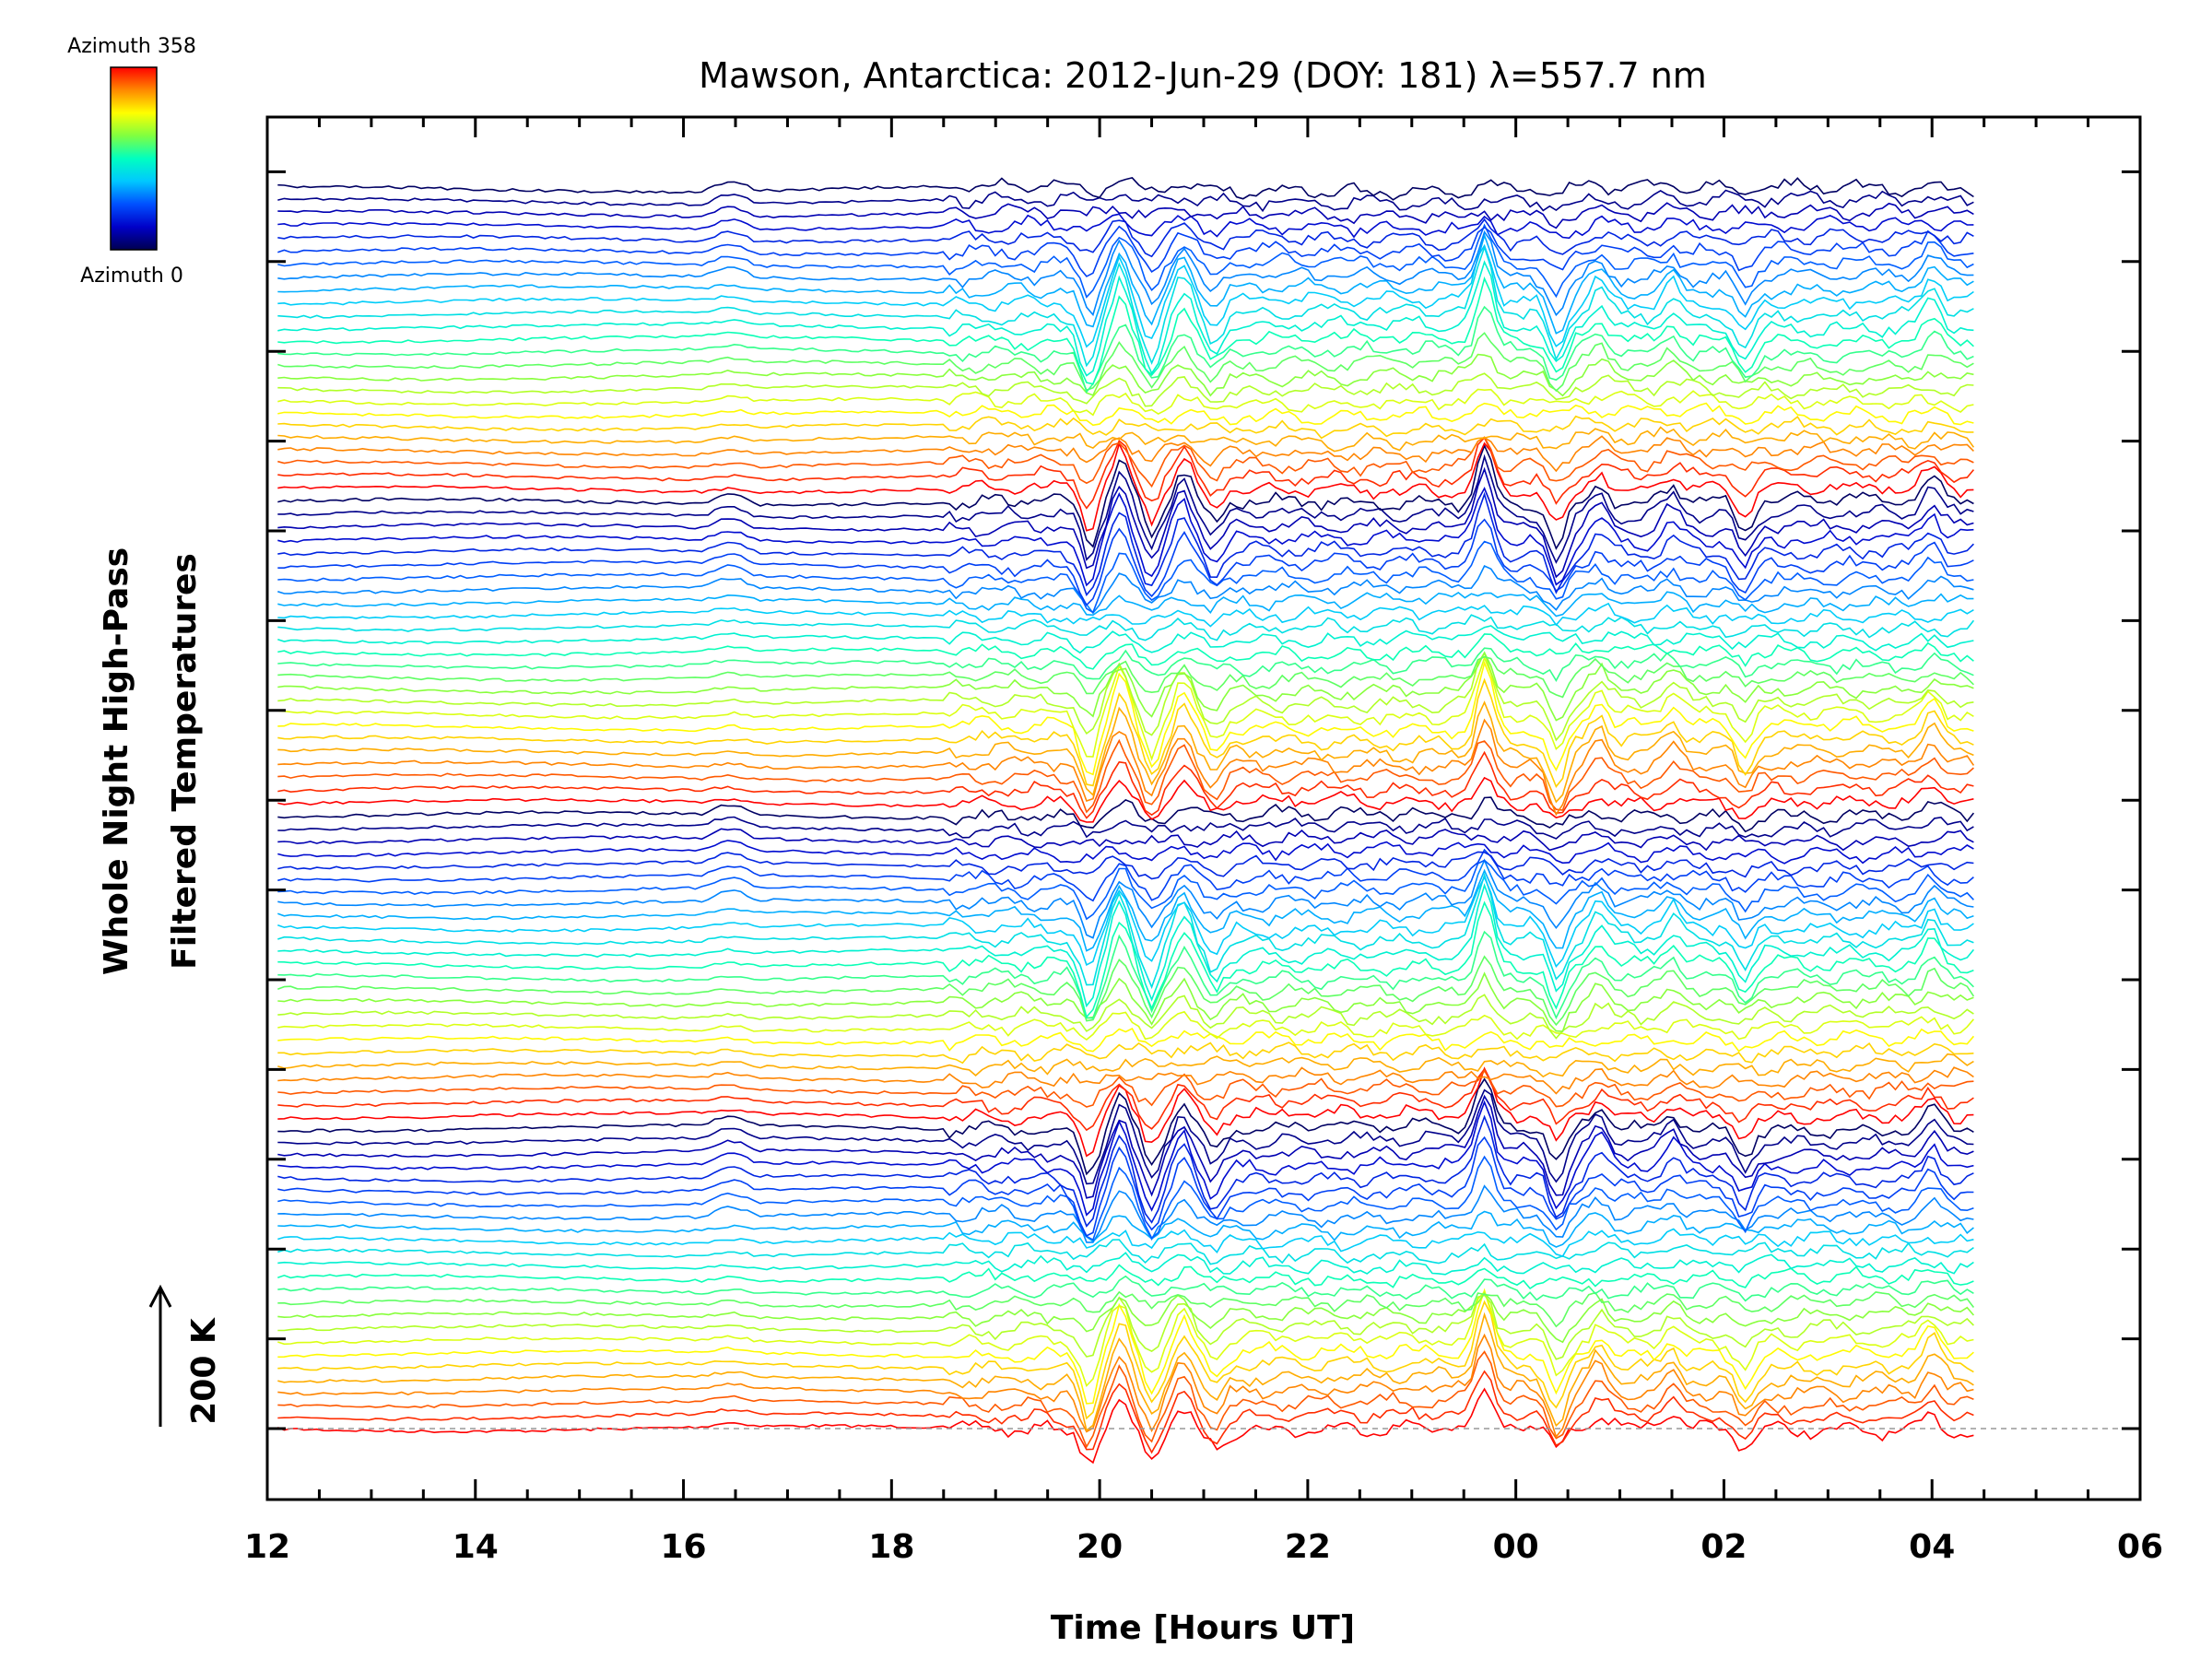 Image resolution: width=2212 pixels, height=1659 pixels. Describe the element at coordinates (1723, 1547) in the screenshot. I see `x-tick-label: 02` at that location.